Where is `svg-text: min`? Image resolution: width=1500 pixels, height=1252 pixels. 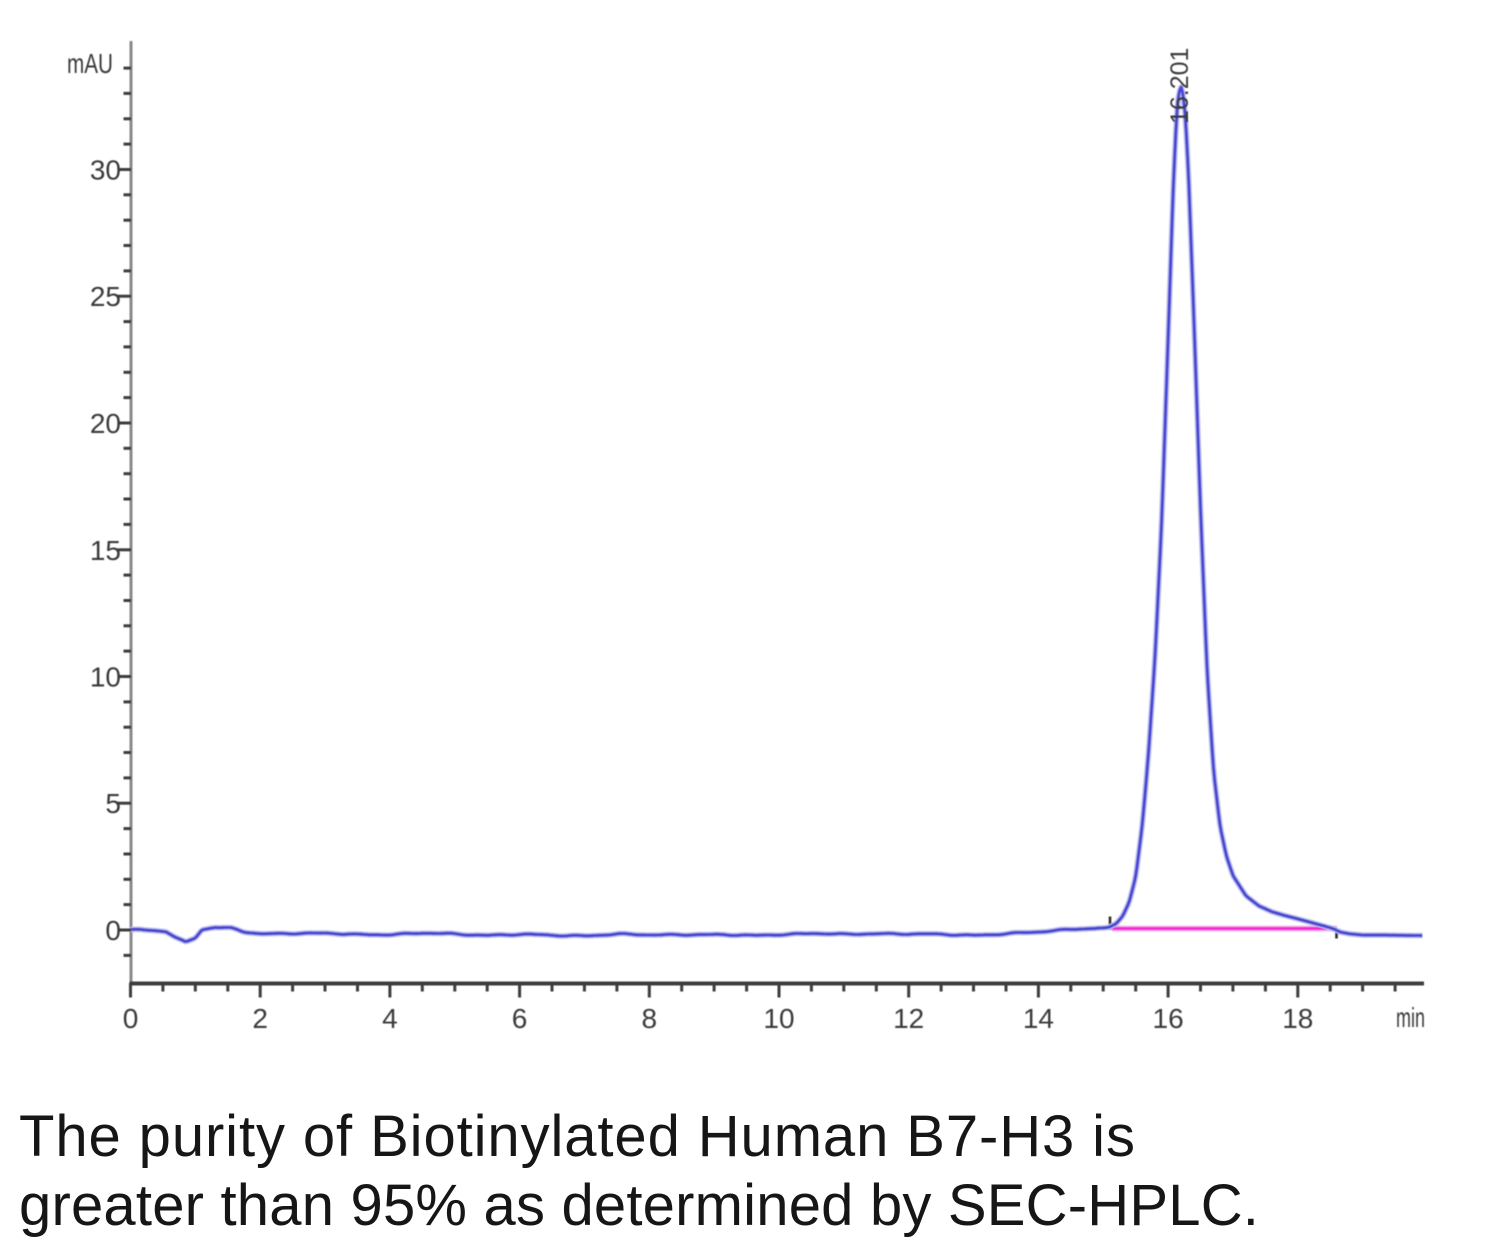 svg-text: min is located at coordinates (1410, 1017).